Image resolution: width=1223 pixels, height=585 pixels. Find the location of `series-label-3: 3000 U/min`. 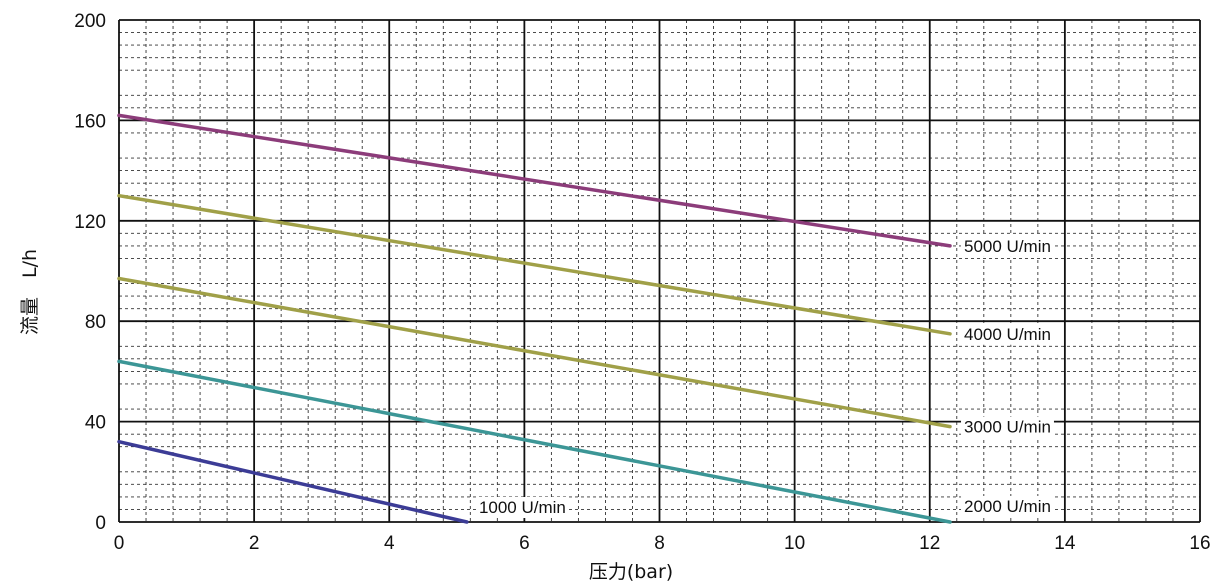

series-label-3: 3000 U/min is located at coordinates (1007, 427).